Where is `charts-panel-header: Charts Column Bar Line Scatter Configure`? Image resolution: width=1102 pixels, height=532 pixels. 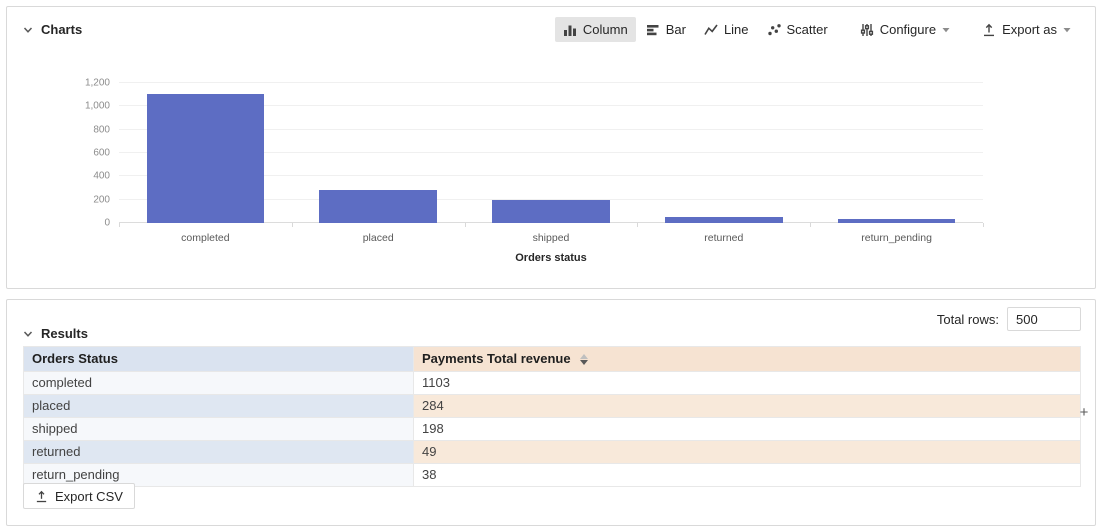 charts-panel-header: Charts Column Bar Line Scatter Configure is located at coordinates (551, 24).